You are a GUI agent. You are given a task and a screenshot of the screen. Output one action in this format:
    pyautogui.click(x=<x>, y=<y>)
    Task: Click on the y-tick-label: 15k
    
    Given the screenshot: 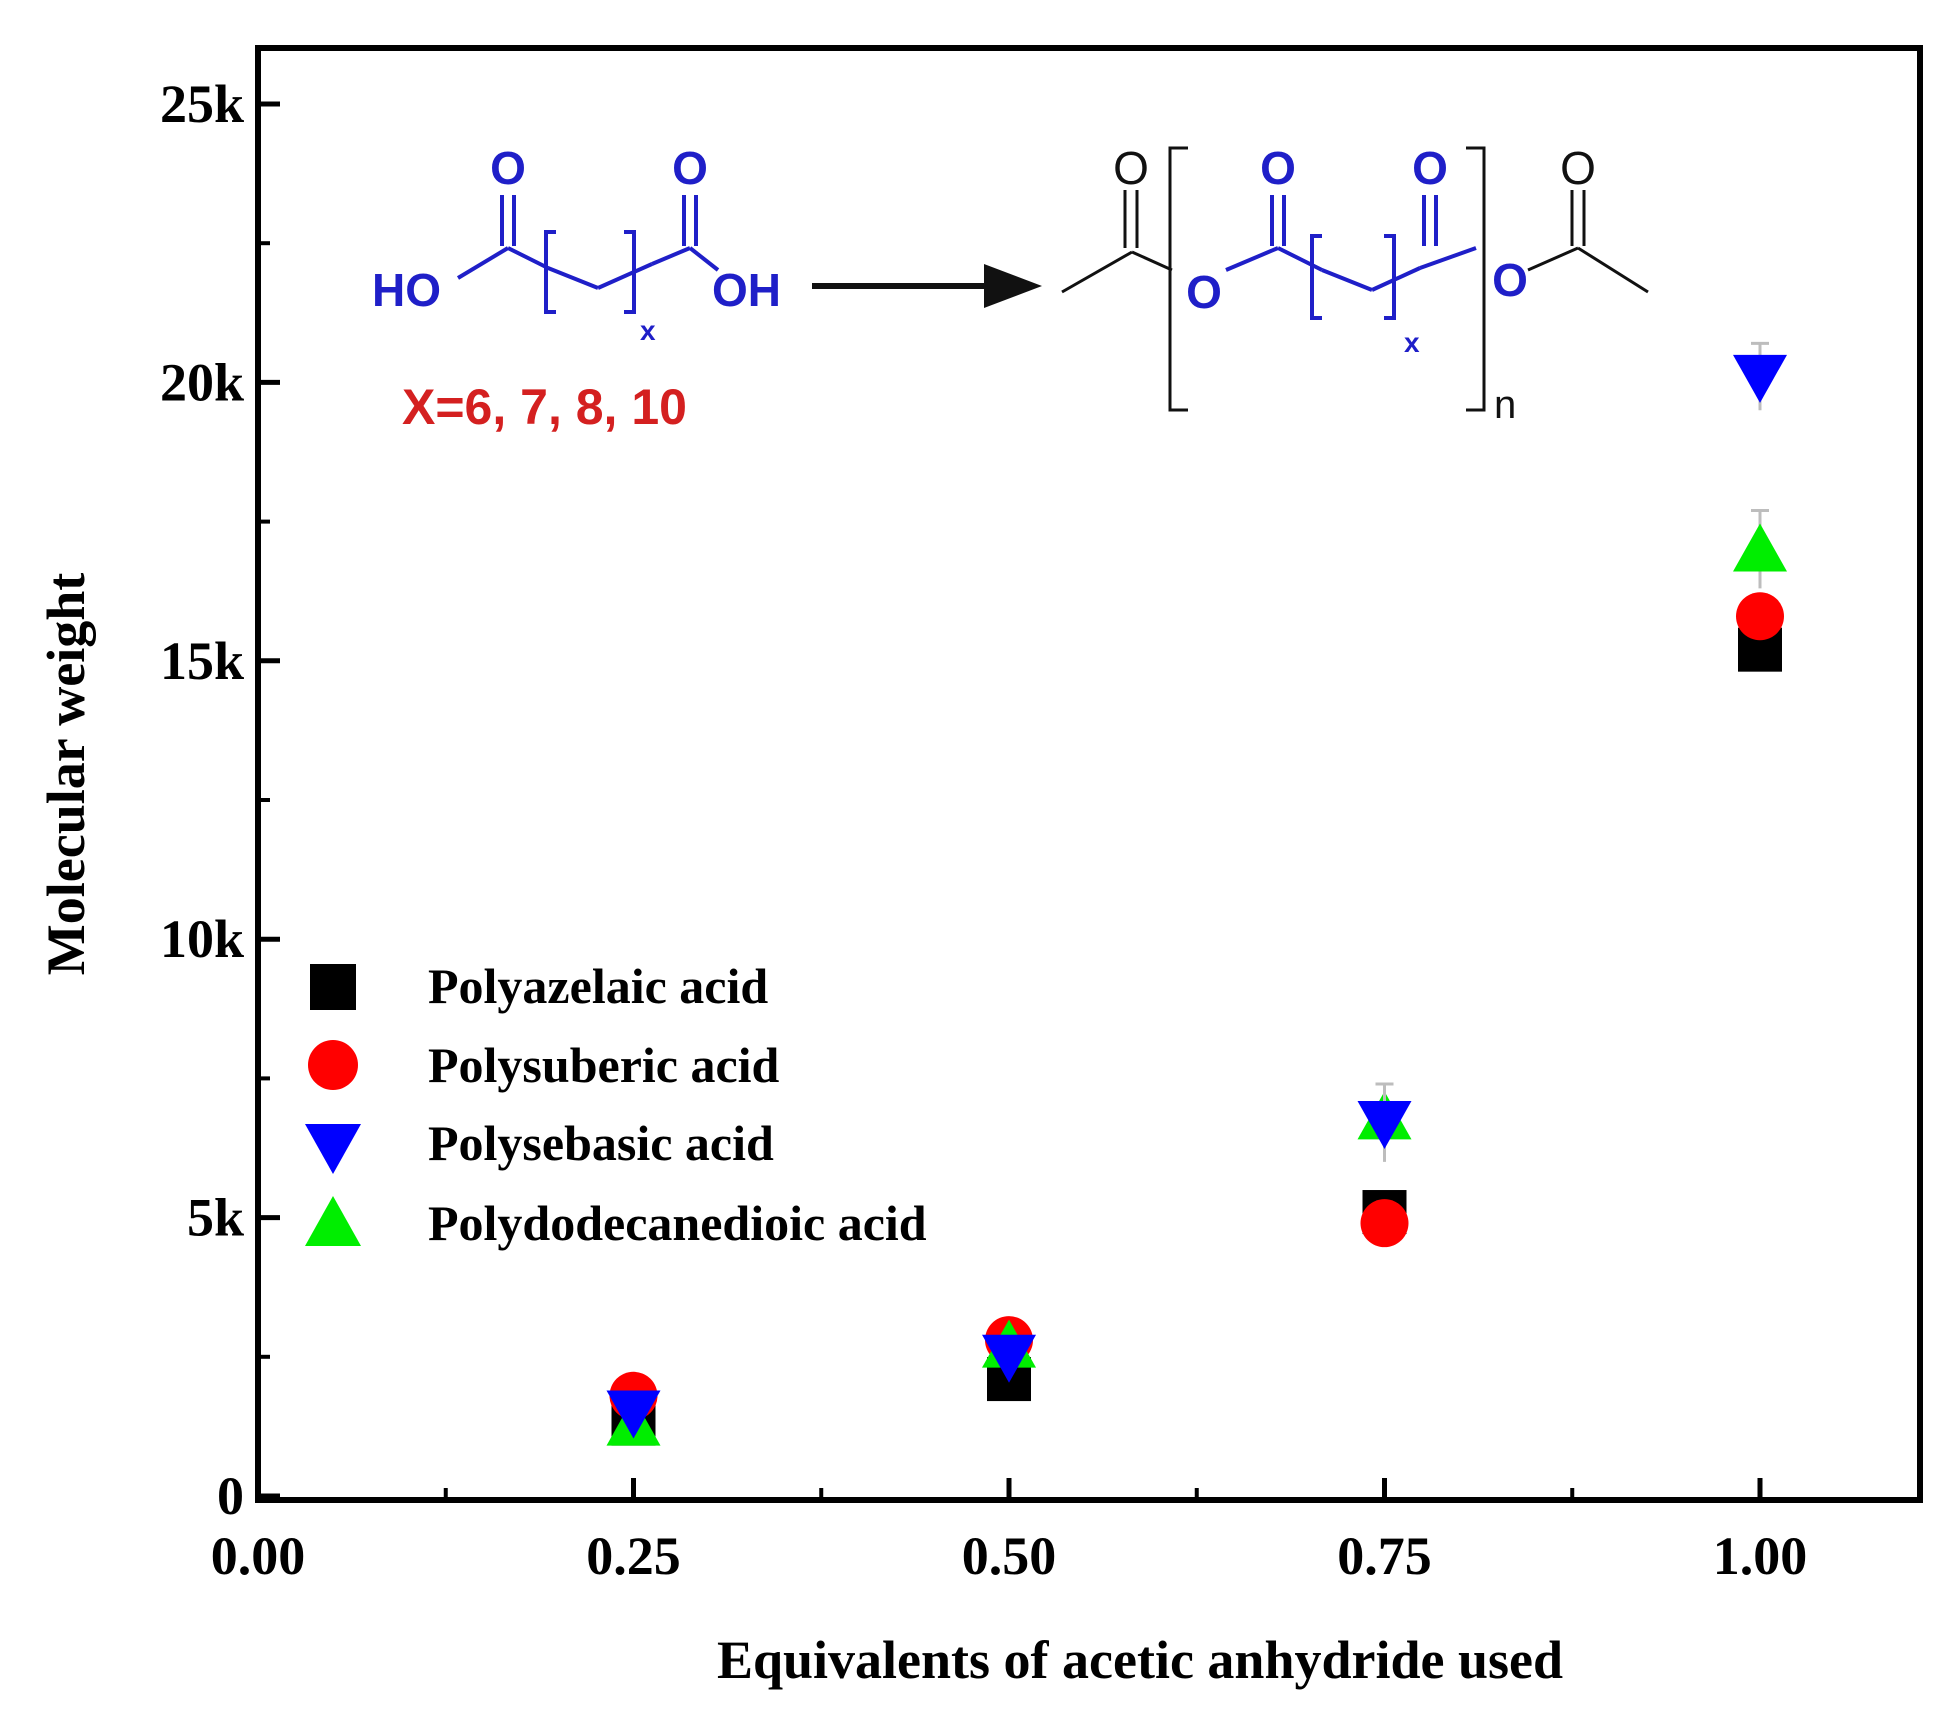 What is the action you would take?
    pyautogui.click(x=202, y=661)
    